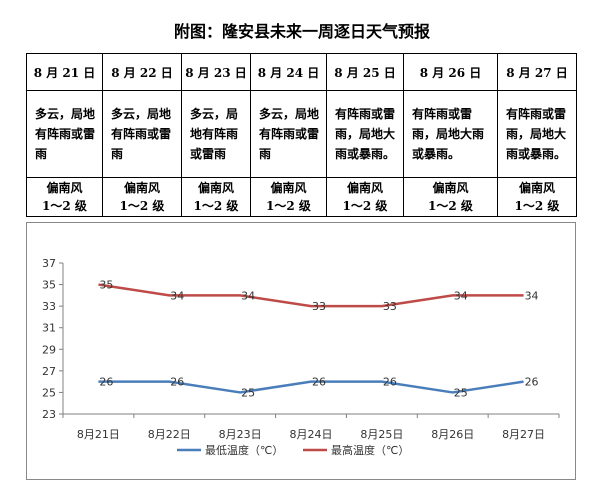 The image size is (604, 500). What do you see at coordinates (49, 285) in the screenshot?
I see `y-tick-label: 35` at bounding box center [49, 285].